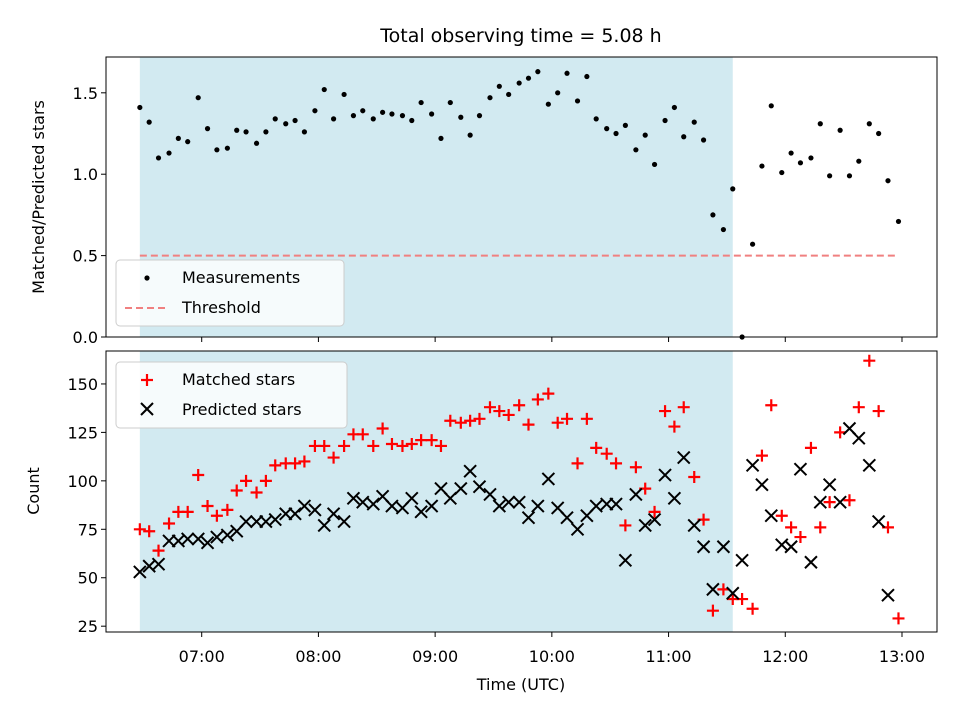  What do you see at coordinates (89, 215) in the screenshot?
I see `top-y-ticks: 0.0 0.5 1.0 1.5` at bounding box center [89, 215].